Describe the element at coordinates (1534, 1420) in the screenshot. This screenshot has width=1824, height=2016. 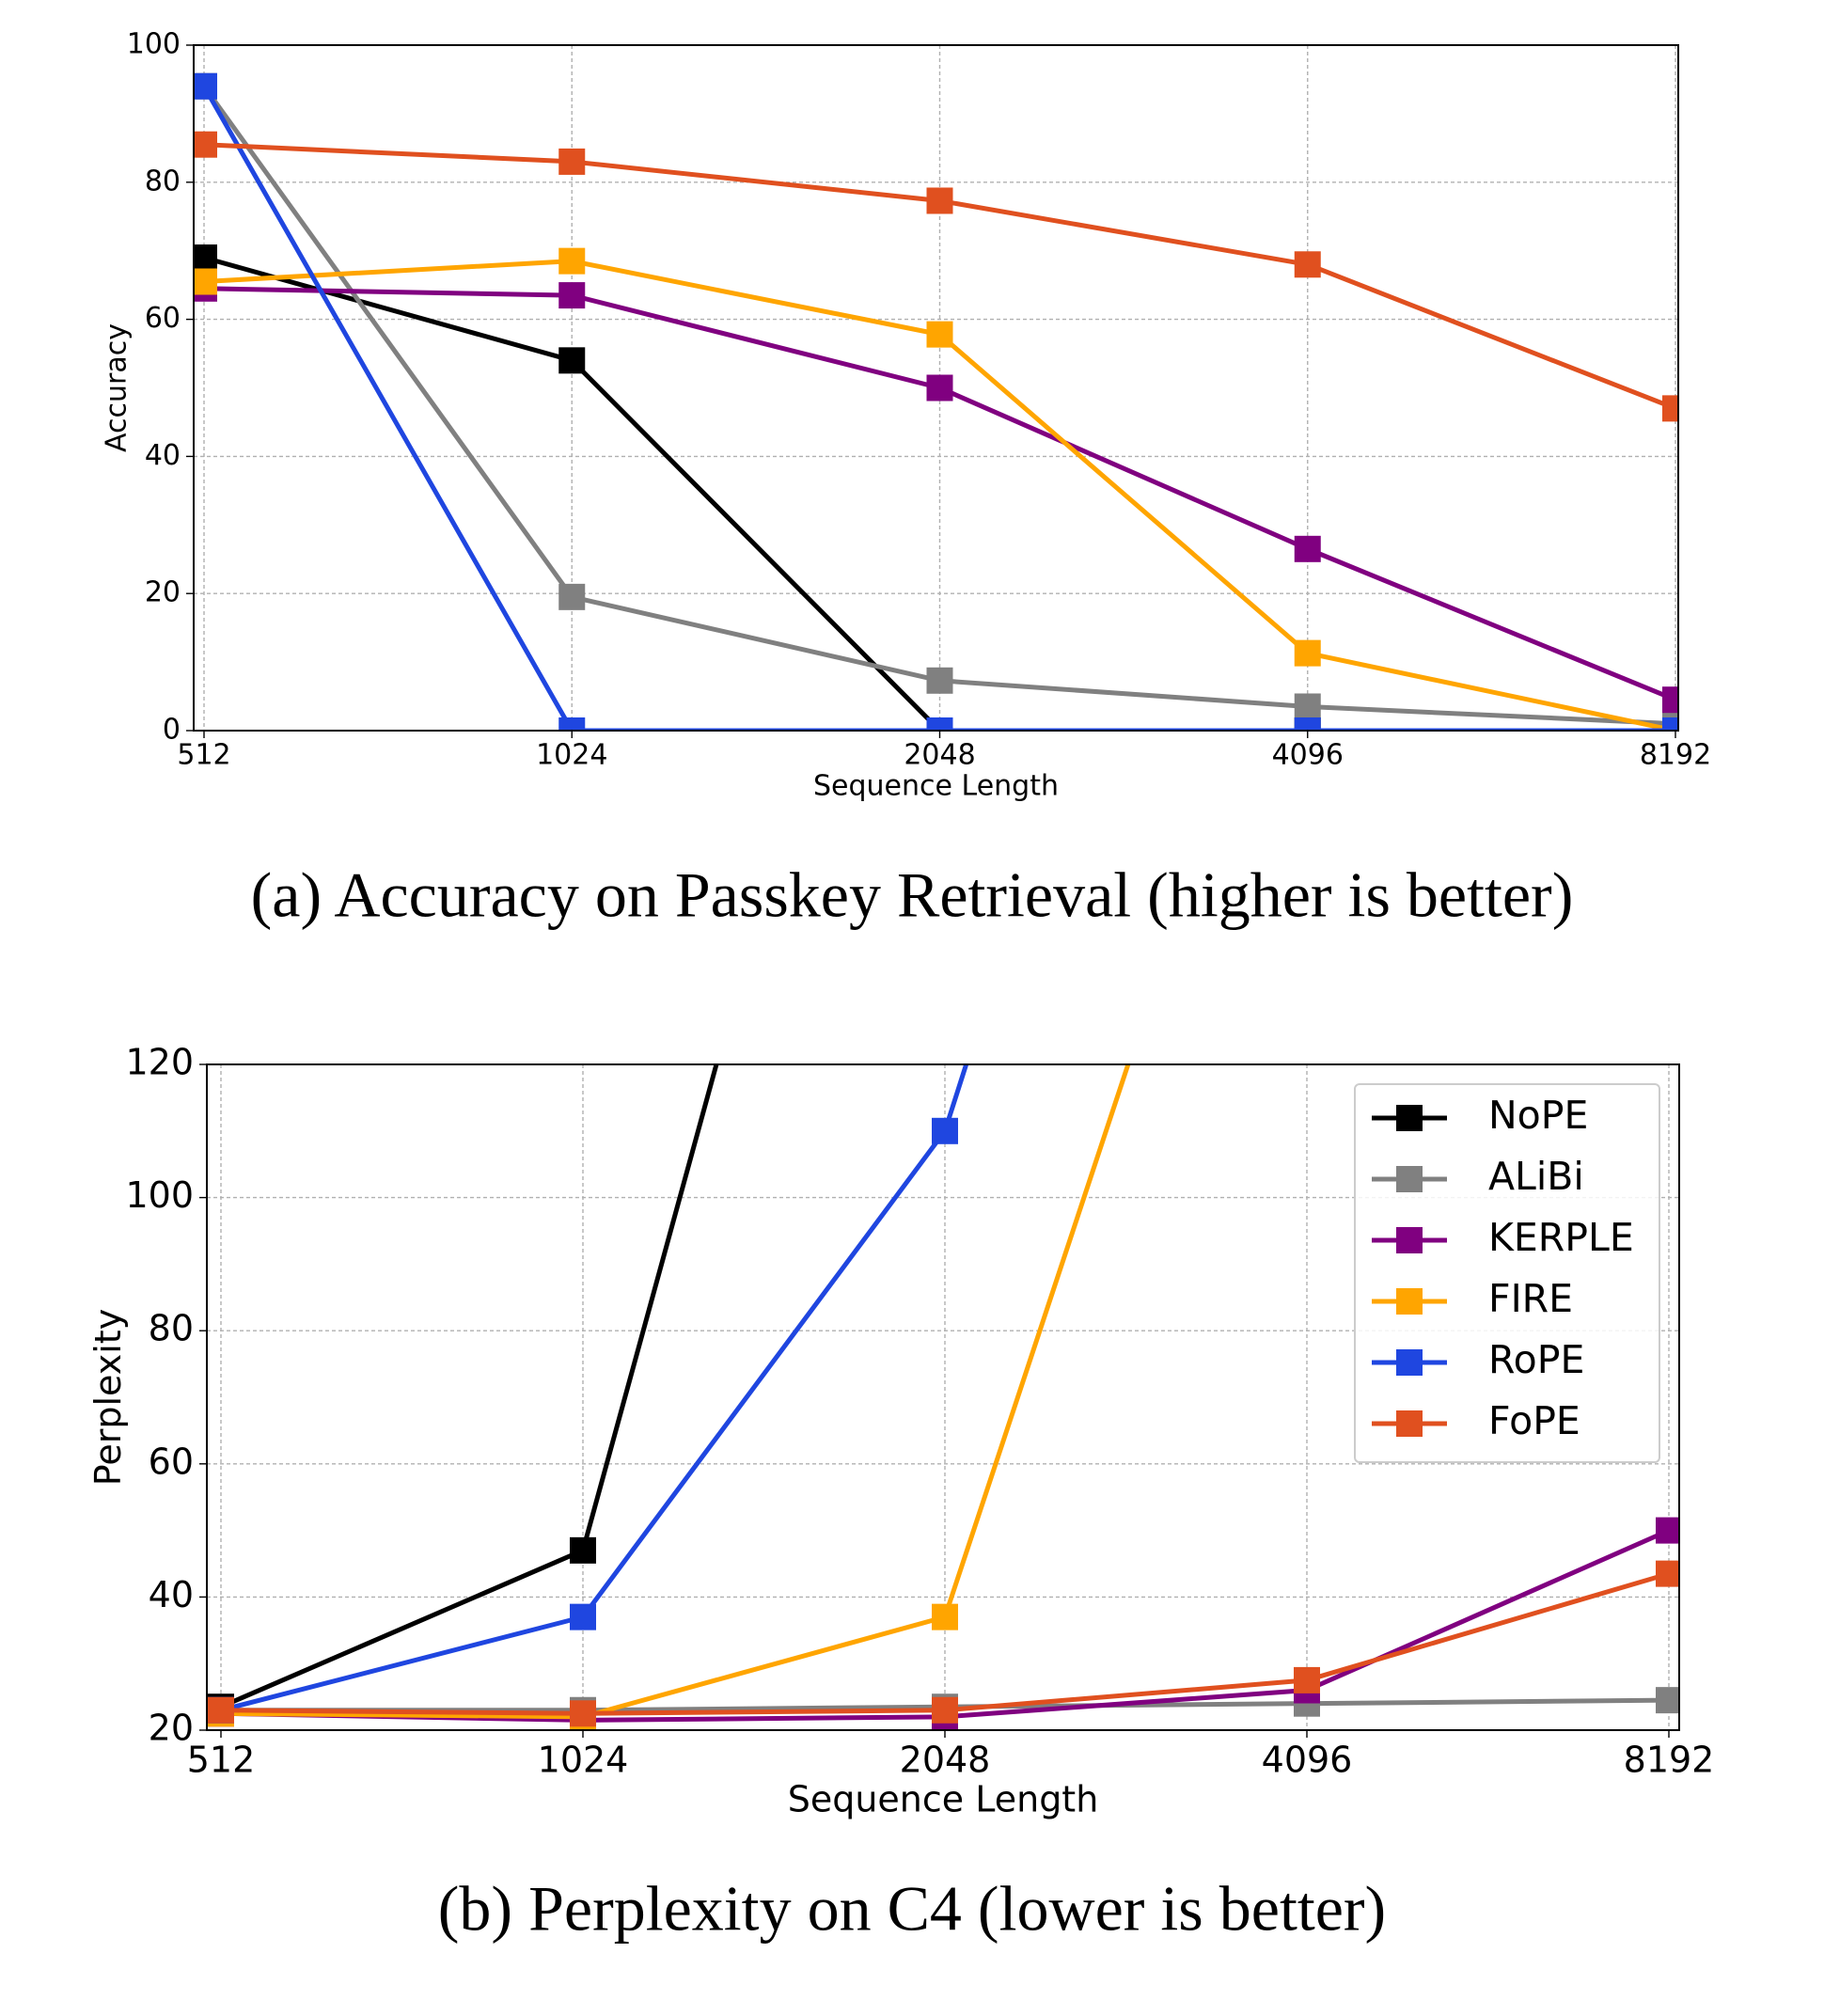
I see `legend-label: FoPE` at that location.